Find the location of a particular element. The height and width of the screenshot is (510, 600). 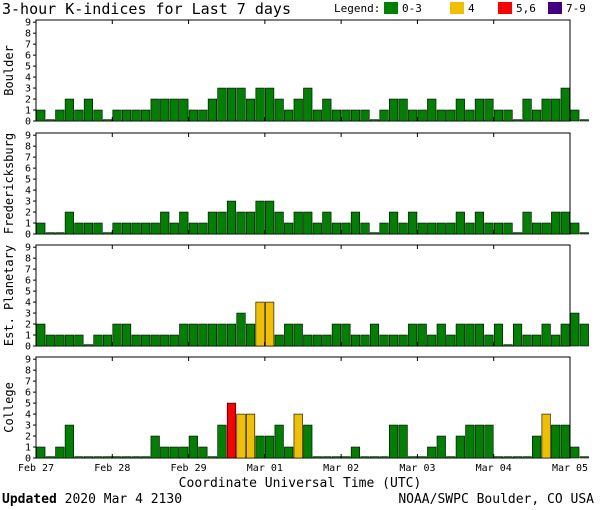

legend-swatch-red is located at coordinates (505, 8).